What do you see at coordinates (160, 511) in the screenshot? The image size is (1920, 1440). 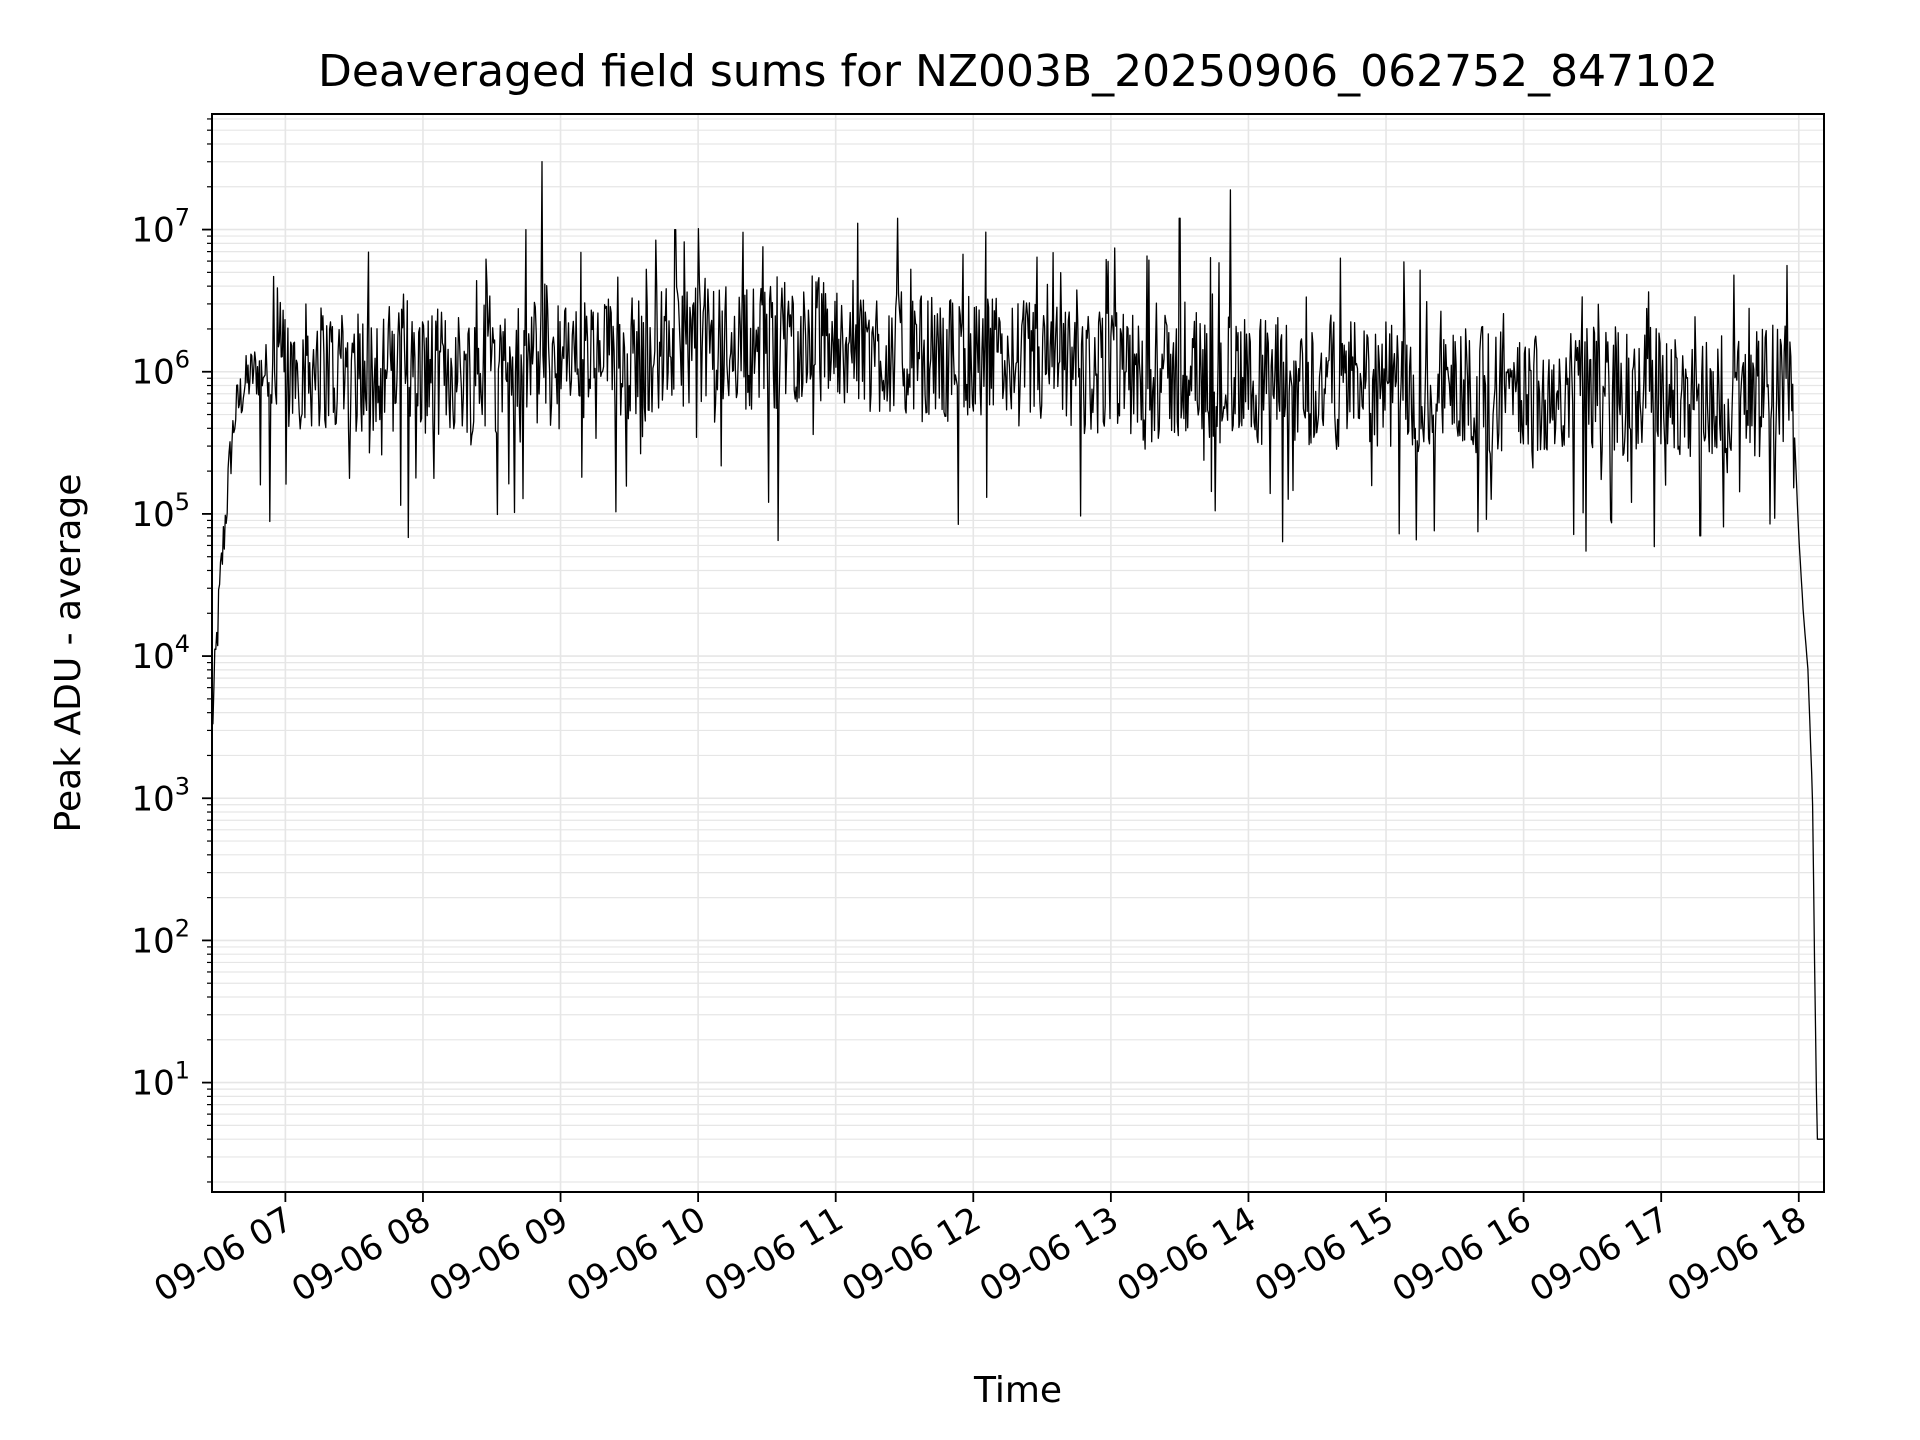 I see `y-tick-label: 10⁵` at bounding box center [160, 511].